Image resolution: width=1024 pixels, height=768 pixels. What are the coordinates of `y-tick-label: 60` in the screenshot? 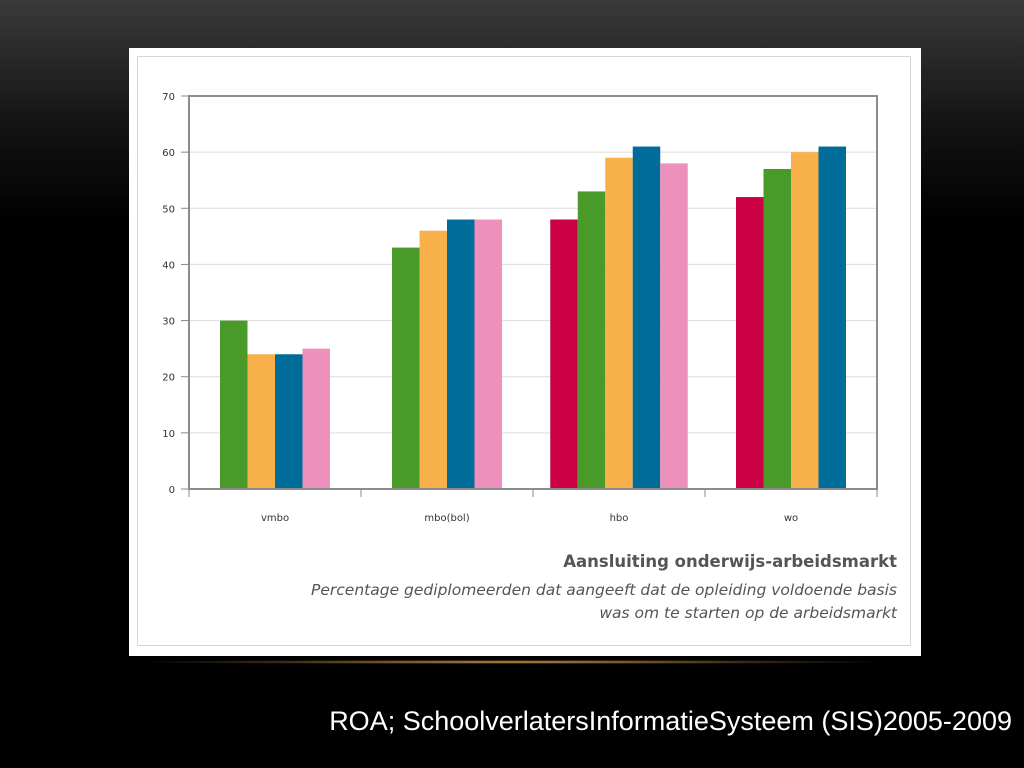 It's located at (168, 153).